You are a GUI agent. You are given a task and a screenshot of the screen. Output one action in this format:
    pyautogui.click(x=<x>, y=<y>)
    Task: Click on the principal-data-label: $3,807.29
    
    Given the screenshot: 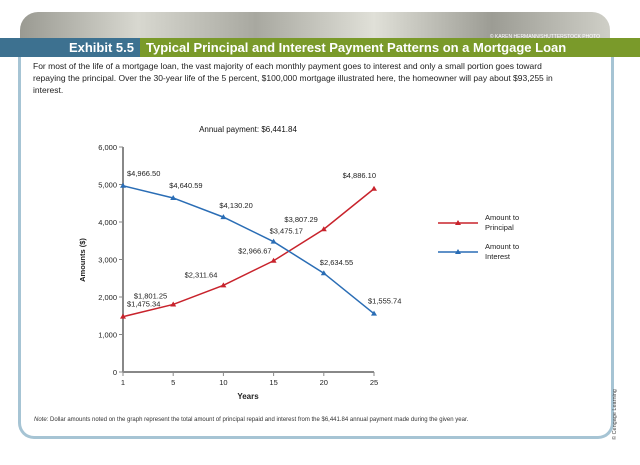 What is the action you would take?
    pyautogui.click(x=300, y=219)
    